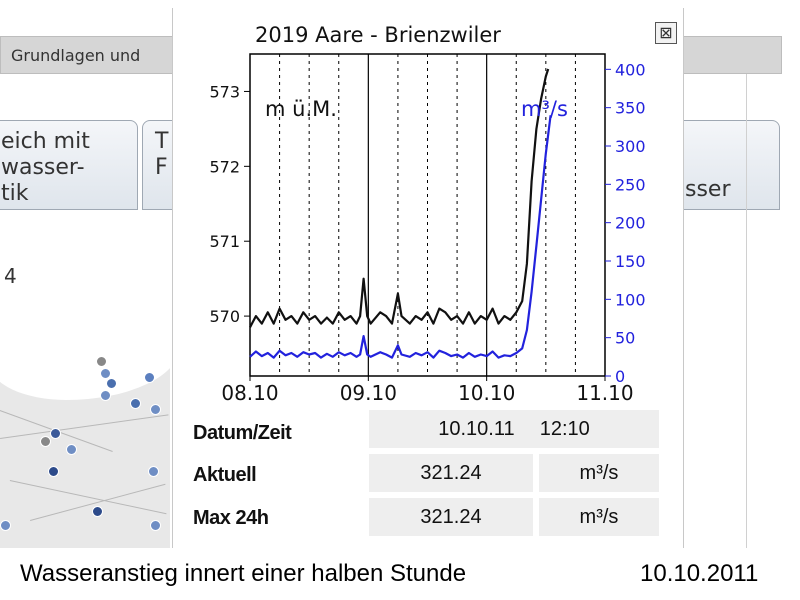 This screenshot has height=600, width=800. What do you see at coordinates (604, 393) in the screenshot?
I see `x-tick-label: 11.10` at bounding box center [604, 393].